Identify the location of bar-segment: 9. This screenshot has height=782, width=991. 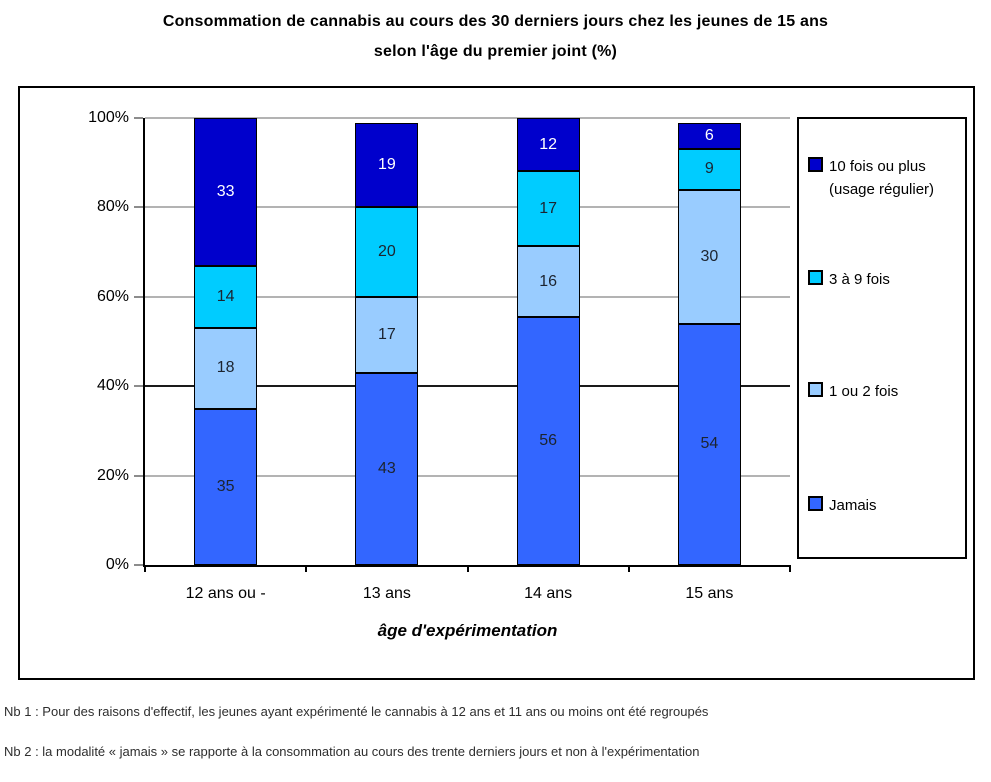
(709, 169).